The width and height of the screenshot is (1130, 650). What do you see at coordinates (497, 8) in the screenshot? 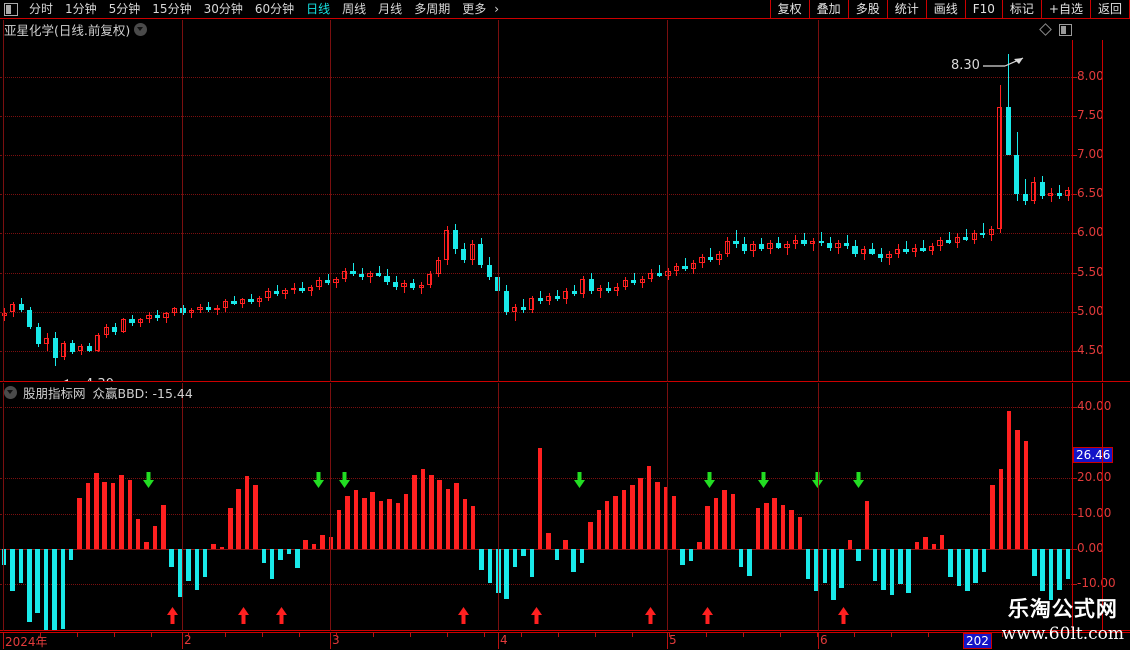
I see `chevron-right-icon: ›` at bounding box center [497, 8].